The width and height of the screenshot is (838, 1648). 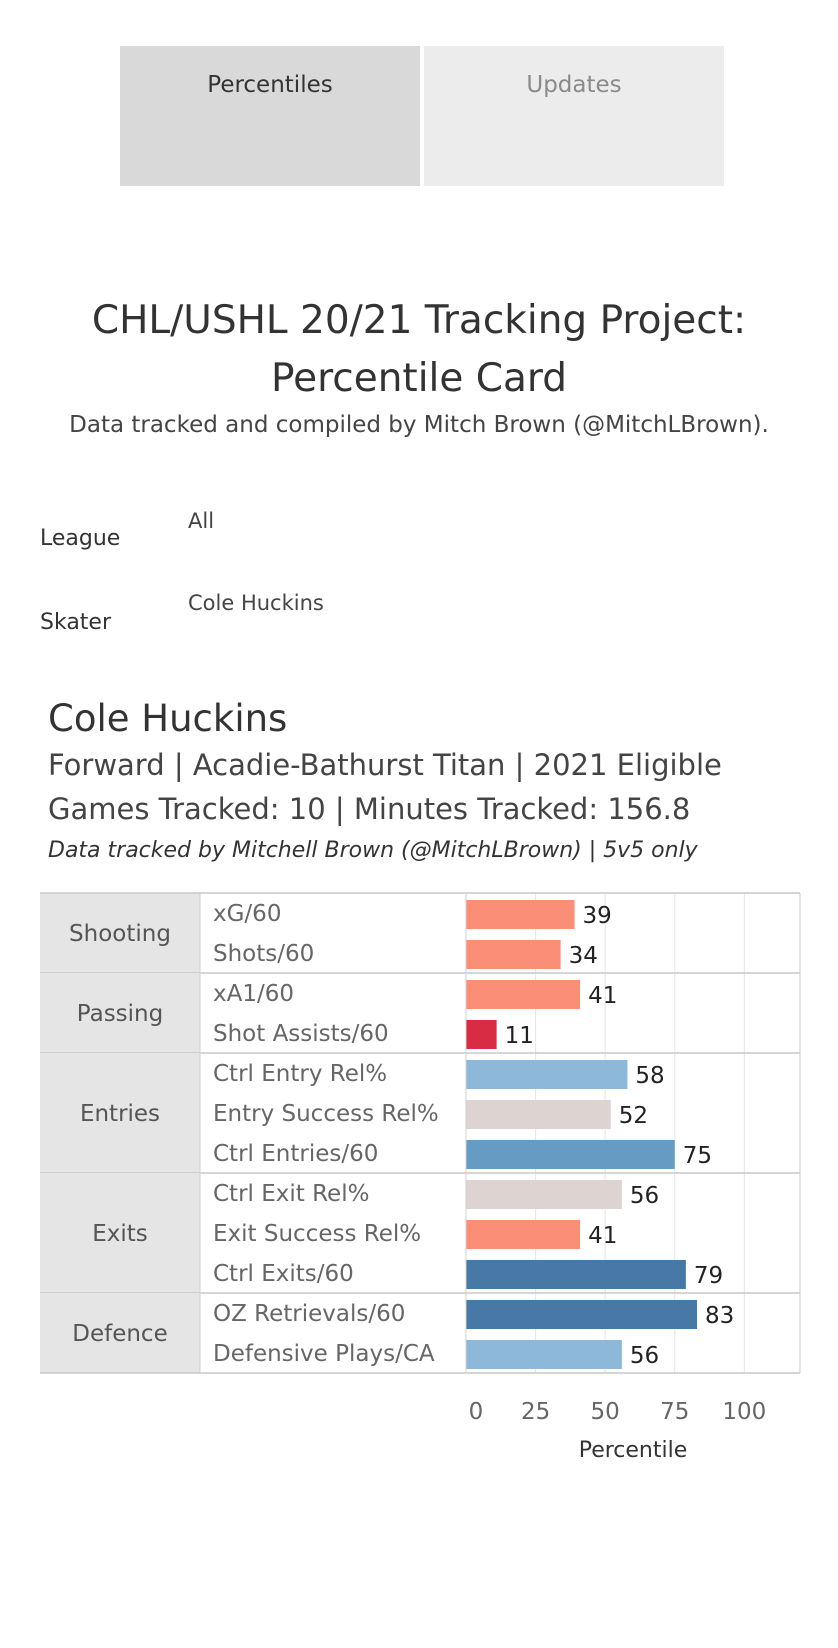 I want to click on metric-label-3-2: Ctrl Exits/60, so click(x=283, y=1274).